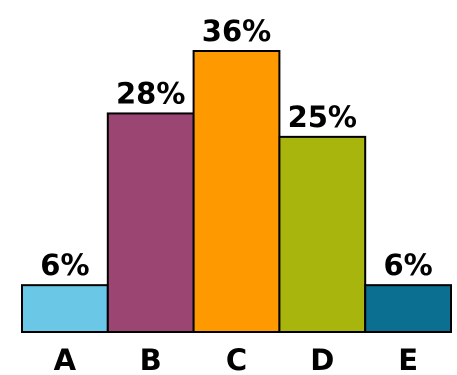 Image resolution: width=457 pixels, height=375 pixels. Describe the element at coordinates (65, 308) in the screenshot. I see `bar-a` at that location.